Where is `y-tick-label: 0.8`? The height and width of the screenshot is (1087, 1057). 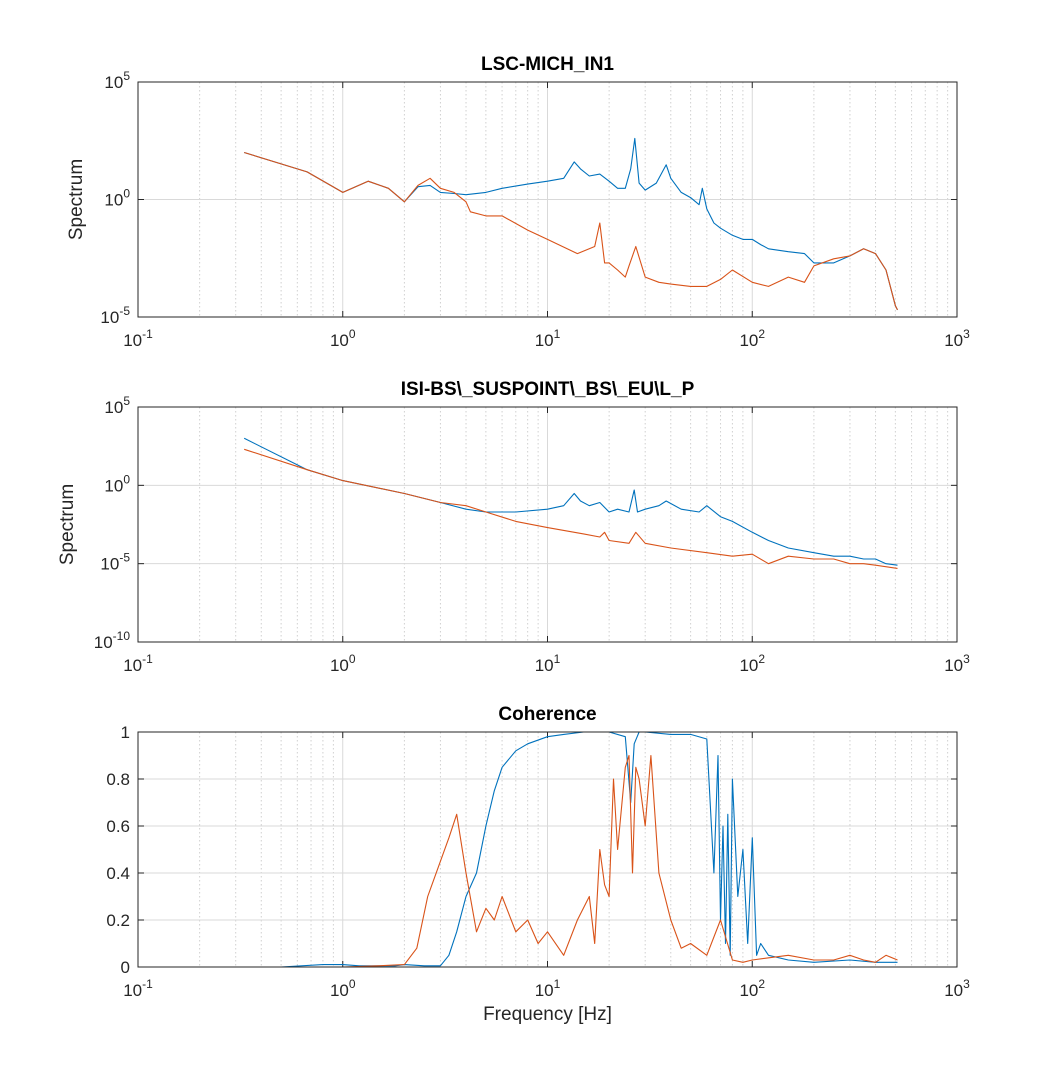 y-tick-label: 0.8 is located at coordinates (118, 779).